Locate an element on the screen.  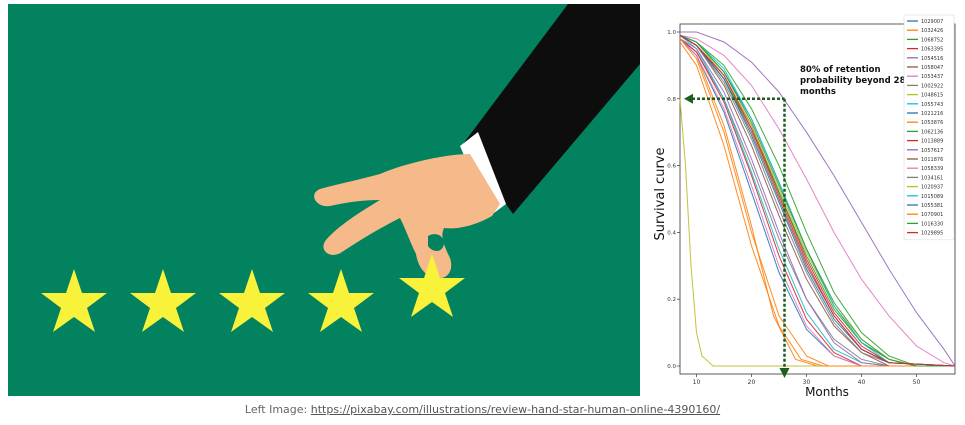
legend-label-1015089: 1015089 is located at coordinates (932, 197).